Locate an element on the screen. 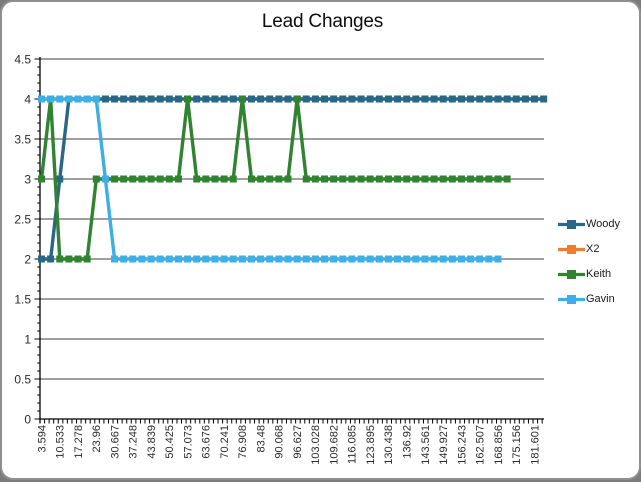 The image size is (641, 482). x-tick-label: 90.068 is located at coordinates (280, 442).